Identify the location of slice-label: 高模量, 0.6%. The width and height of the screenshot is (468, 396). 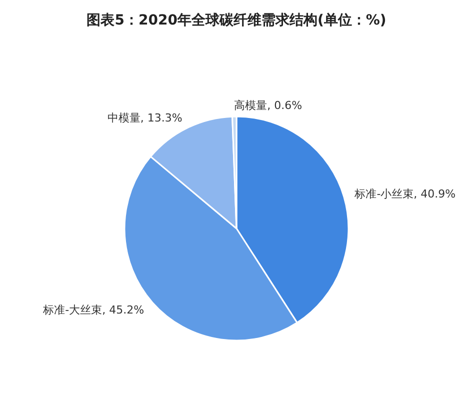
(268, 105).